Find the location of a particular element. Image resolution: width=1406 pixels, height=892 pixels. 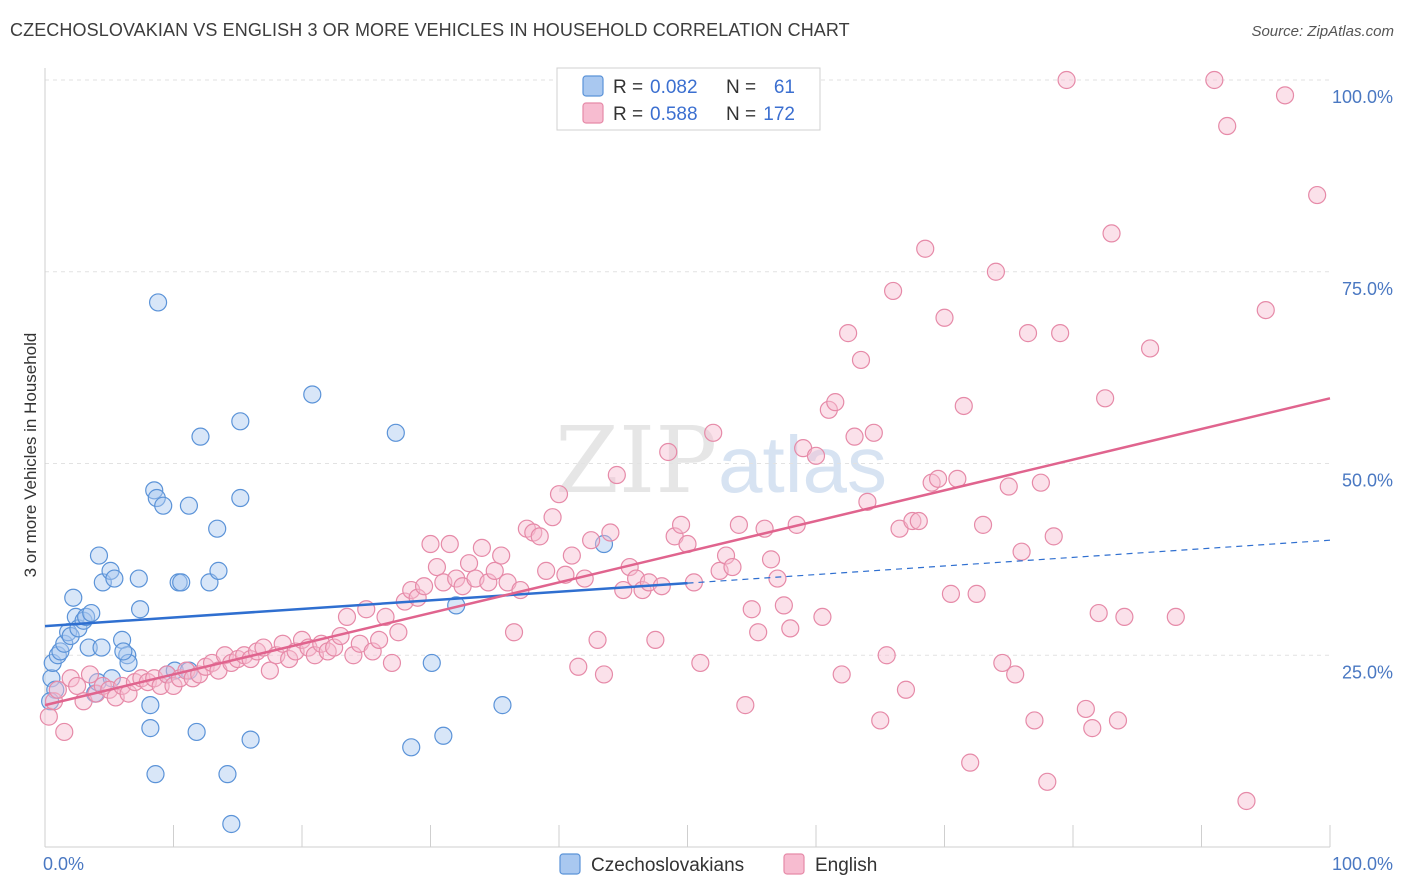

y-tick-label: 25.0% is located at coordinates (1367, 672).